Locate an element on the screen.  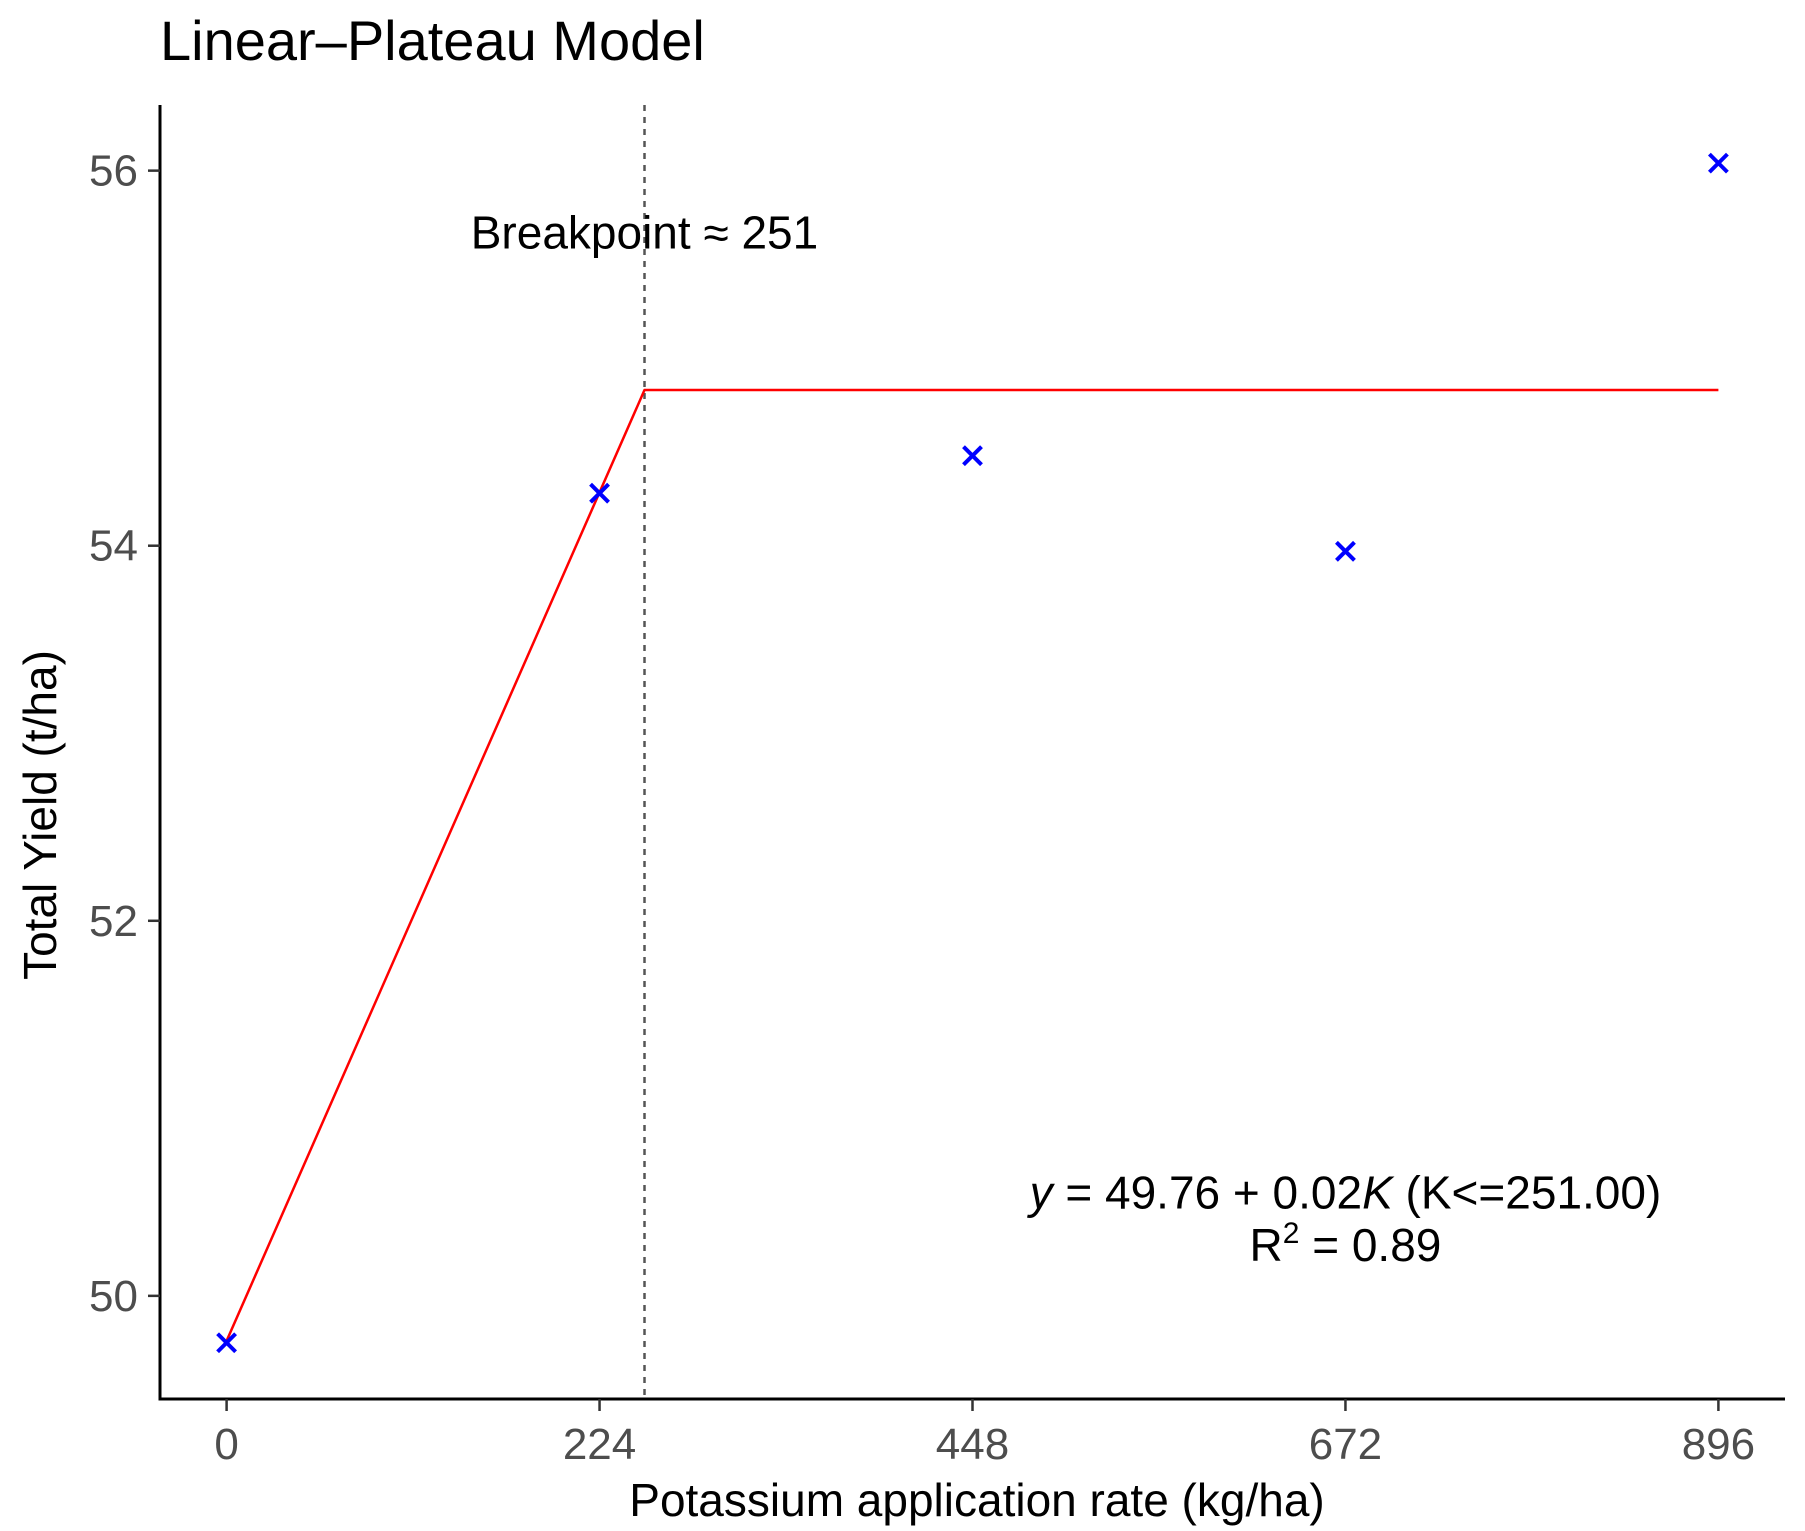
breakpoint-label: Breakpoint ≈ 251 is located at coordinates (644, 233).